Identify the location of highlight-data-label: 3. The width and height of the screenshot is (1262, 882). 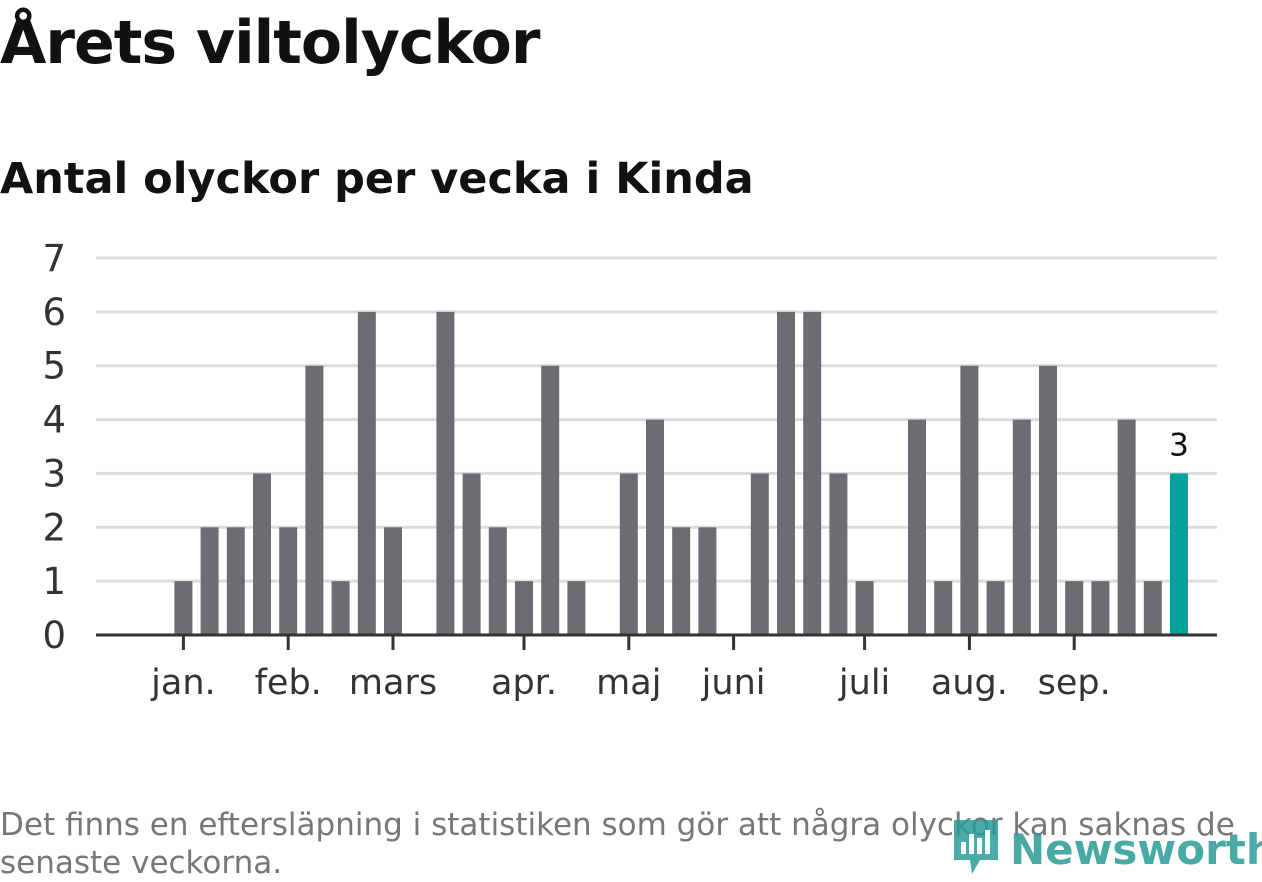
(1179, 445).